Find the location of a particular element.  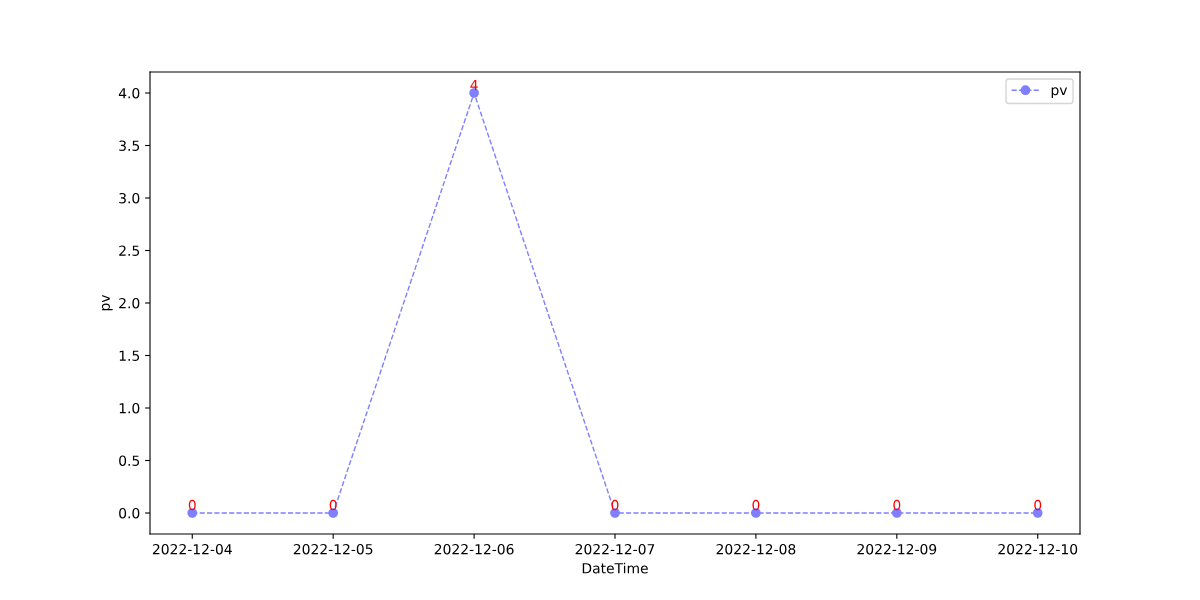

x-tick-label: 2022-12-10 is located at coordinates (1038, 549).